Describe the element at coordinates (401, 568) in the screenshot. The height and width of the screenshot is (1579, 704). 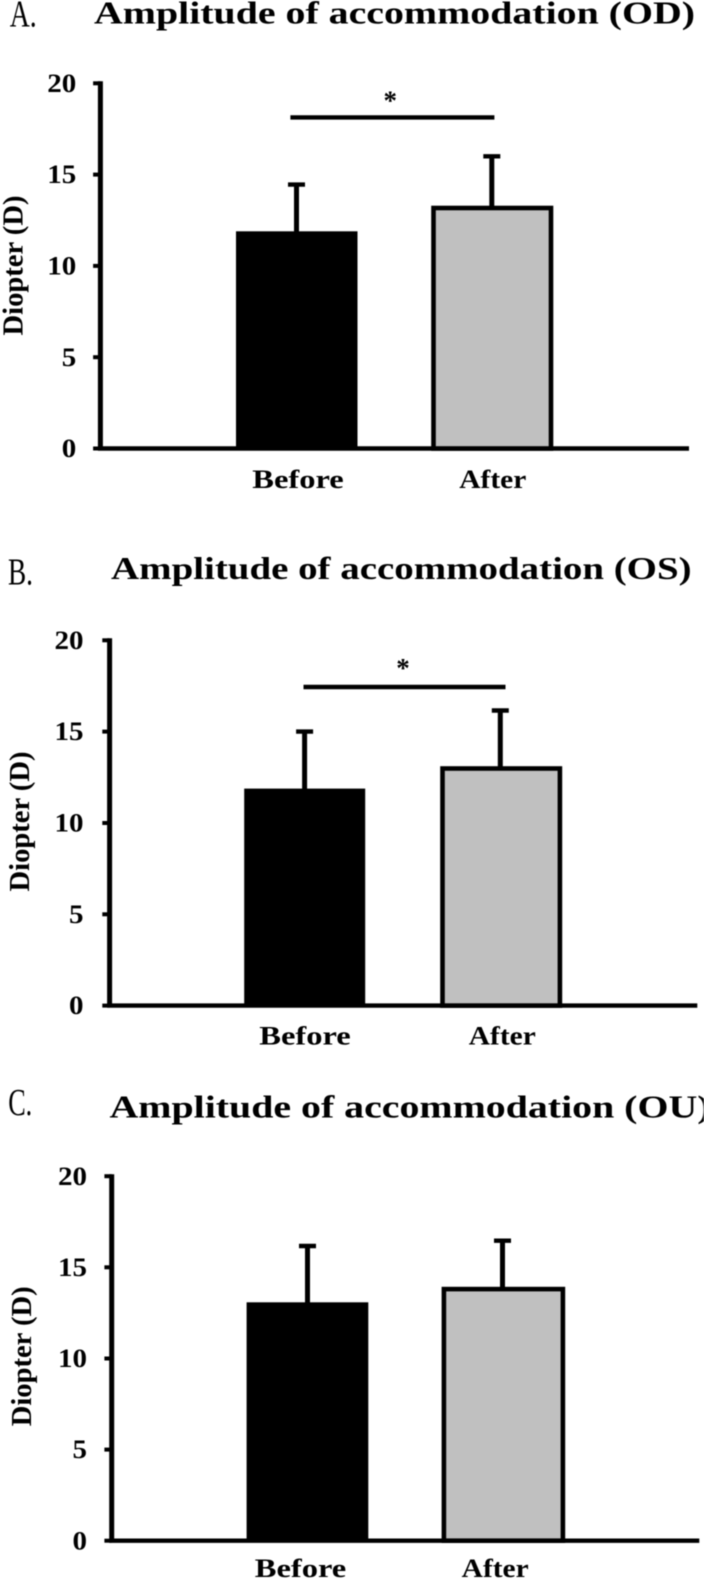
I see `svg-text:Amplitude of accommodation (OS: Amplitude of accommodation (OS)` at that location.